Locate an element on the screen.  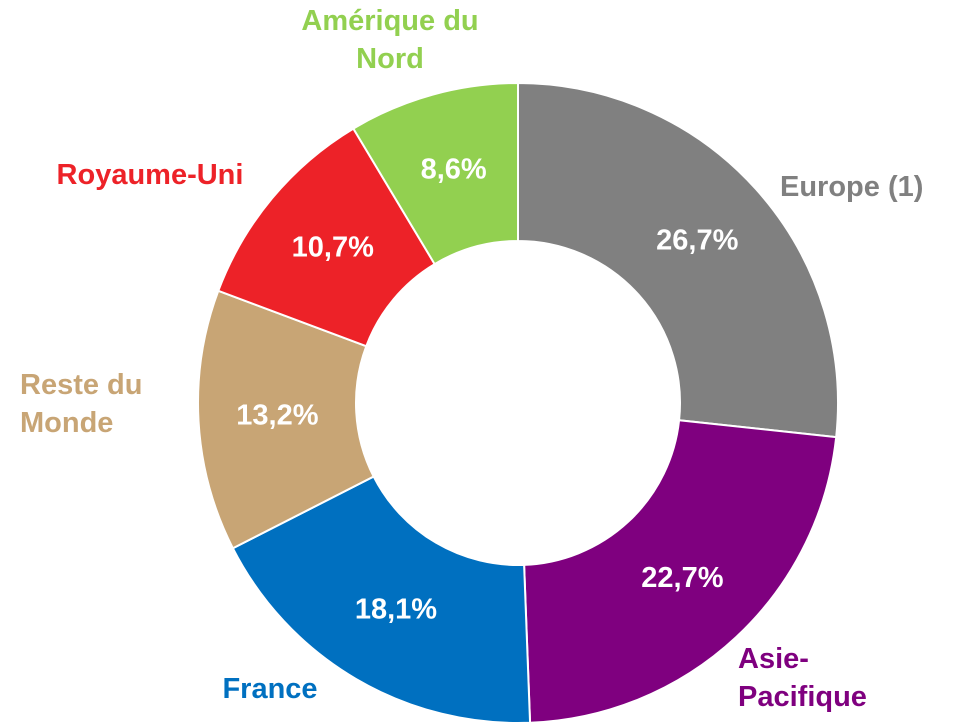
value-label: 10,7% is located at coordinates (333, 247).